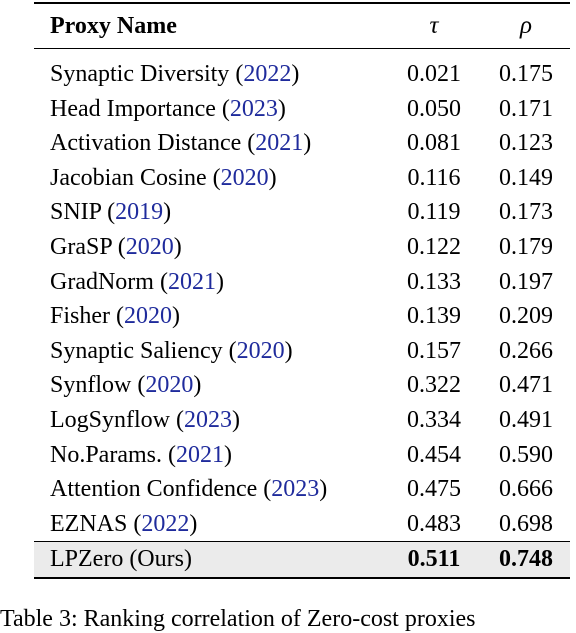  Describe the element at coordinates (526, 25) in the screenshot. I see `header-rho: ρ` at that location.